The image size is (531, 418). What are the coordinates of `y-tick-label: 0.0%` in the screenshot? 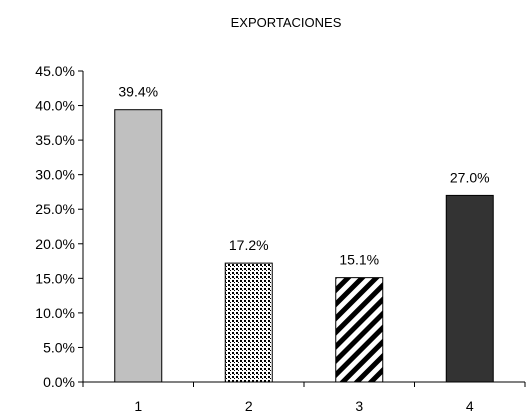 It's located at (59, 382).